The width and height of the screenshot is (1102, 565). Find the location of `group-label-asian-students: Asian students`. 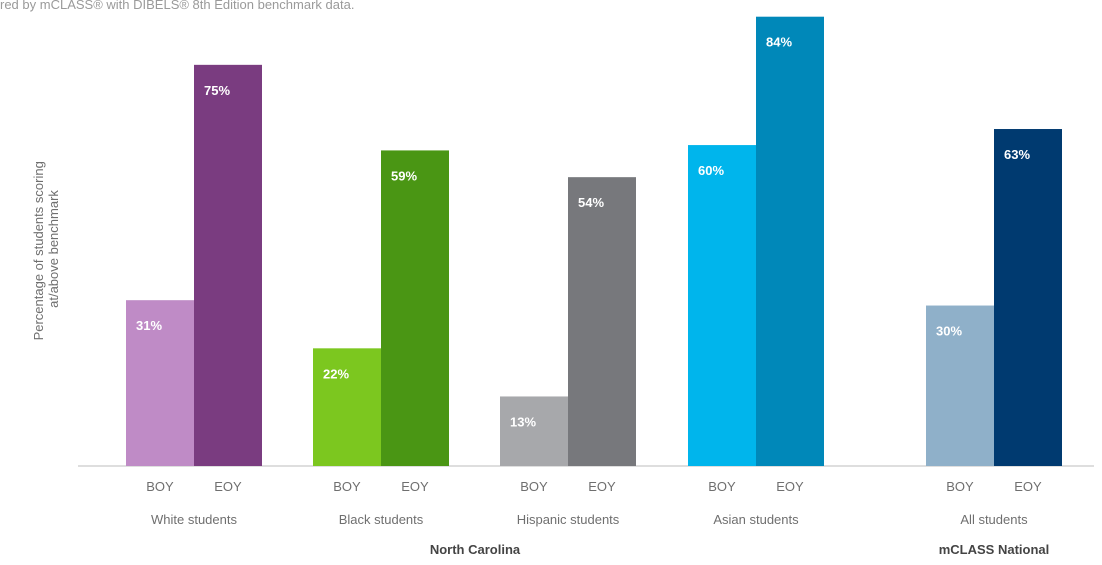

group-label-asian-students: Asian students is located at coordinates (756, 519).